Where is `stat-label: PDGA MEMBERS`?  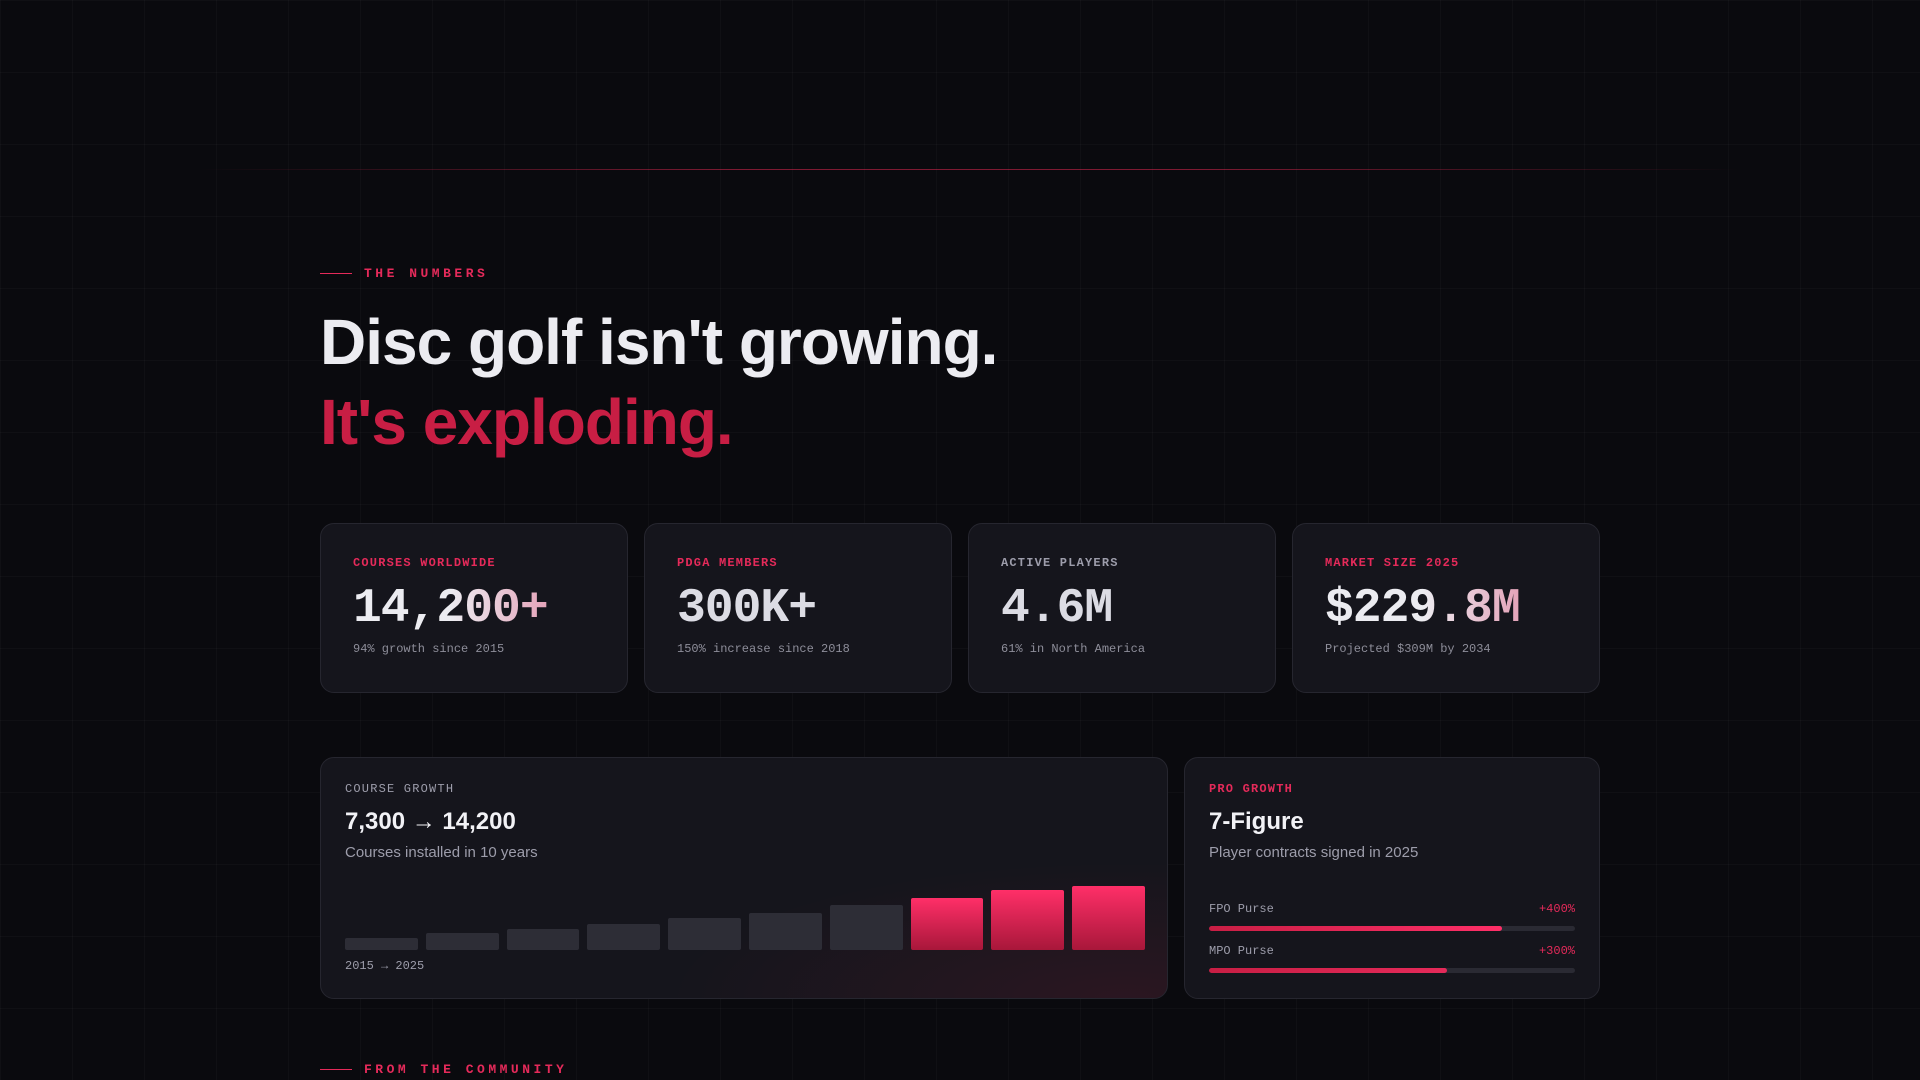 stat-label: PDGA MEMBERS is located at coordinates (727, 563).